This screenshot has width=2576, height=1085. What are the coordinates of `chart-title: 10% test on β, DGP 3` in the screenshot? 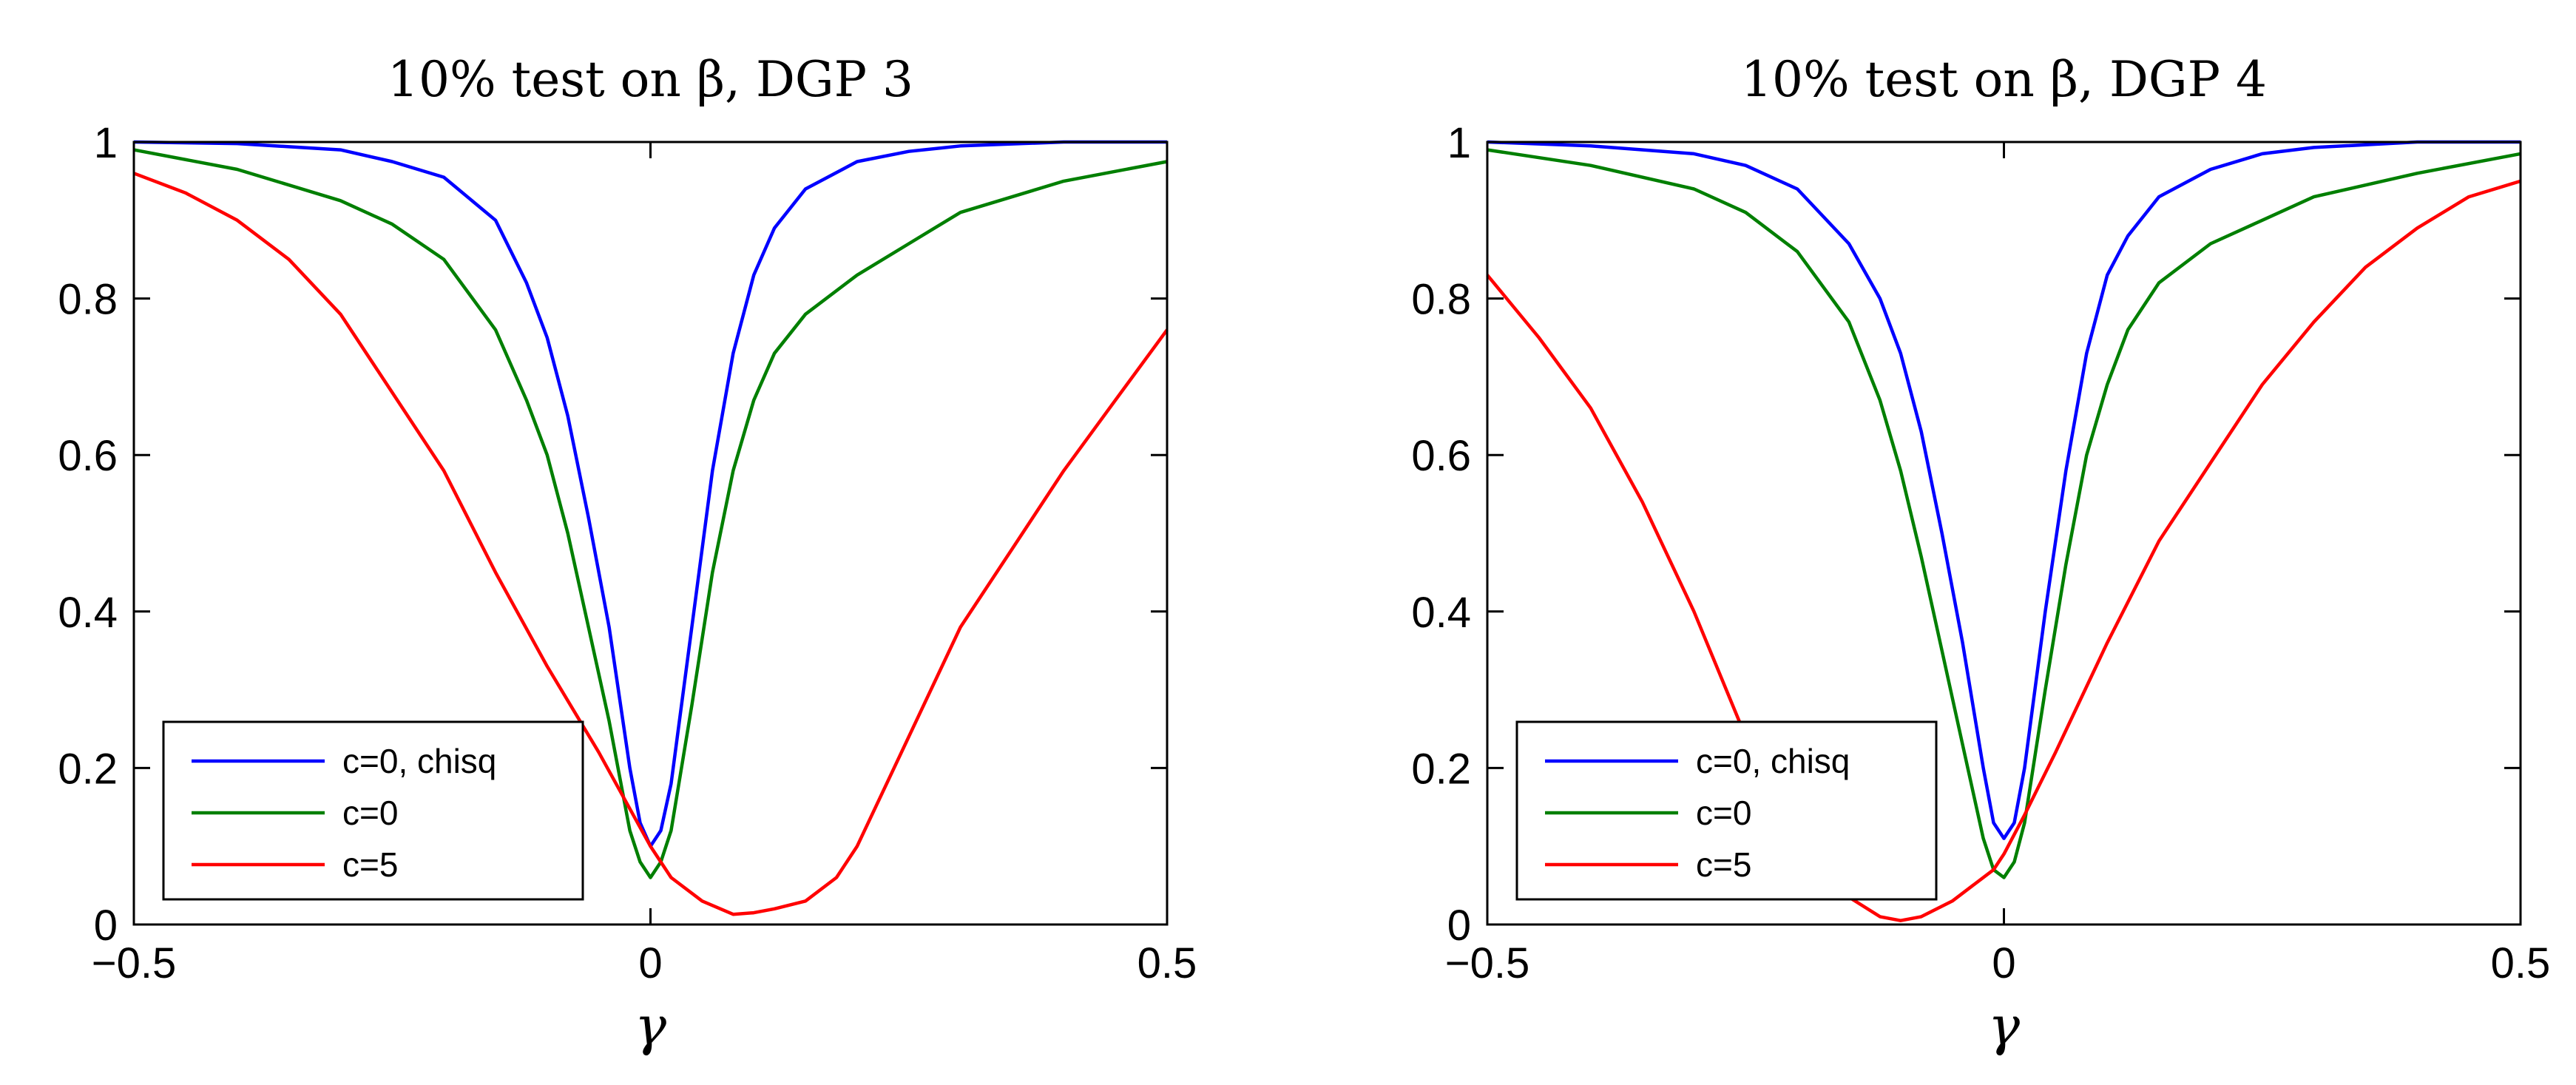 It's located at (650, 79).